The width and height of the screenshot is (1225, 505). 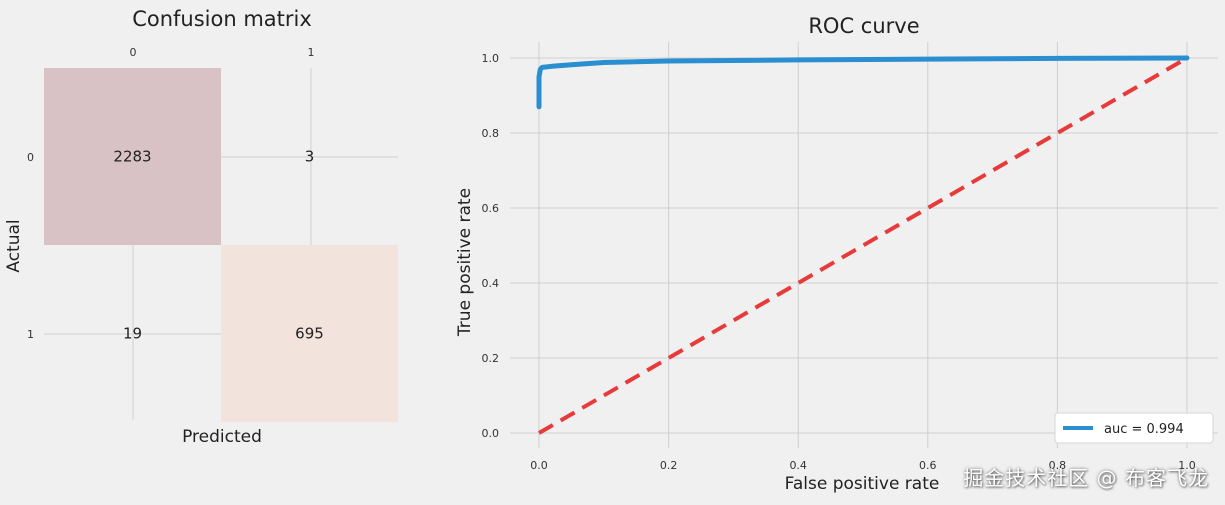 What do you see at coordinates (14, 245) in the screenshot?
I see `cm-y-axis-label: Actual` at bounding box center [14, 245].